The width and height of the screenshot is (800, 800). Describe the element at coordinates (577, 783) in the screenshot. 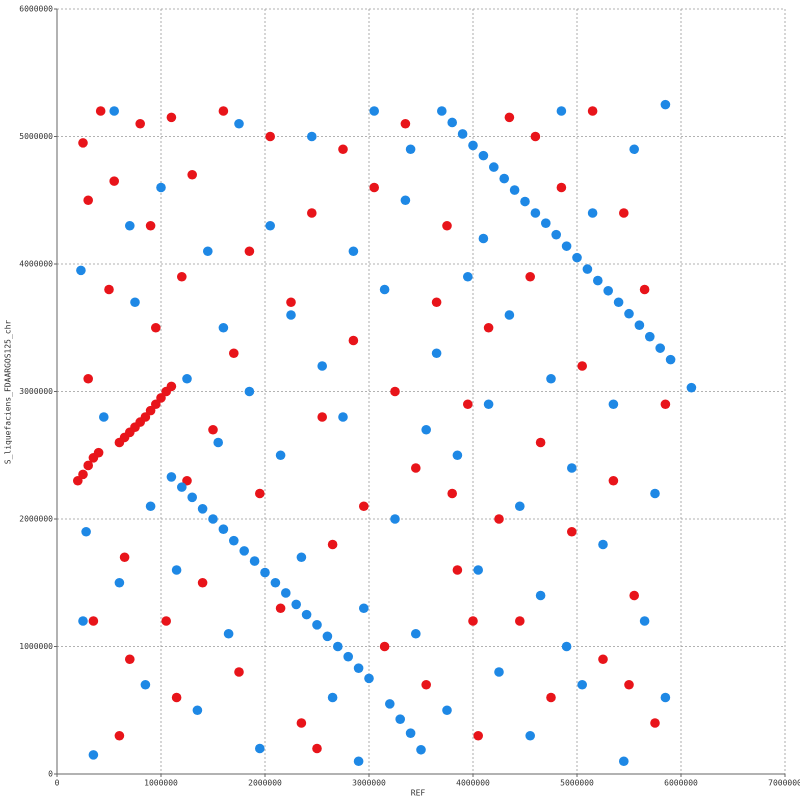

I see `x-tick-label: 5000000` at that location.